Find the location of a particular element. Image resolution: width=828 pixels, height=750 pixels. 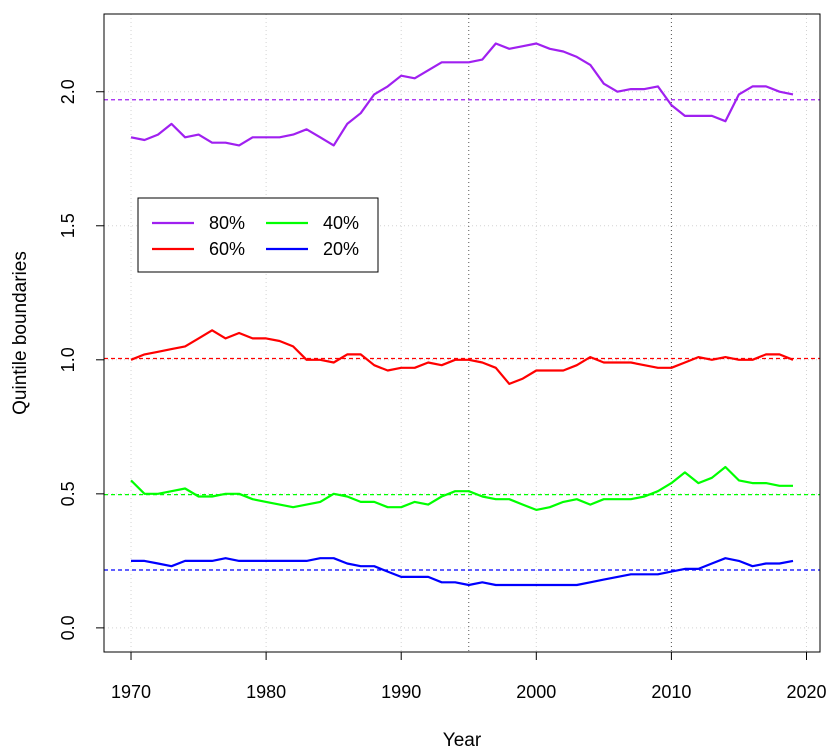

y-axis: 0.0 0.5 1.0 1.5 2.0 is located at coordinates (81, 359).